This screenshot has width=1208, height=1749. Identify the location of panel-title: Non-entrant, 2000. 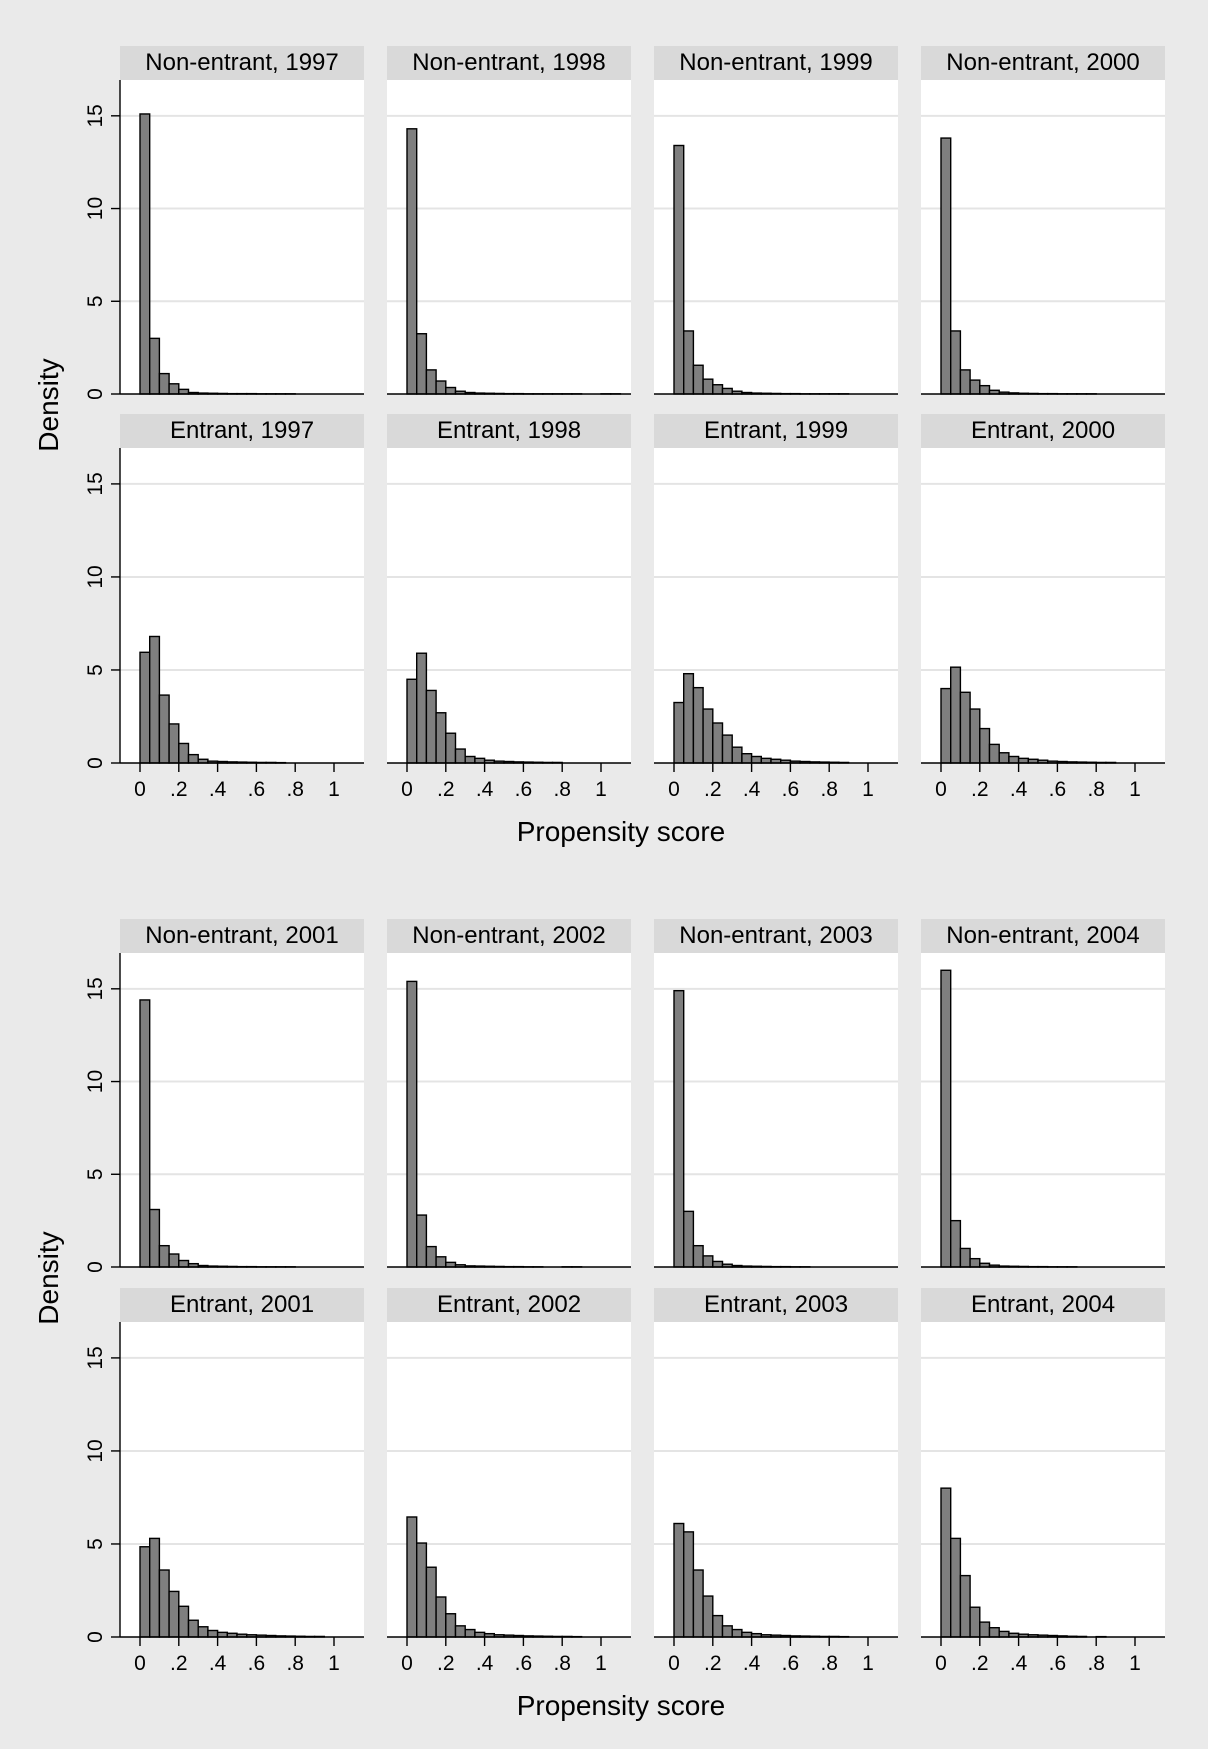
(1042, 62).